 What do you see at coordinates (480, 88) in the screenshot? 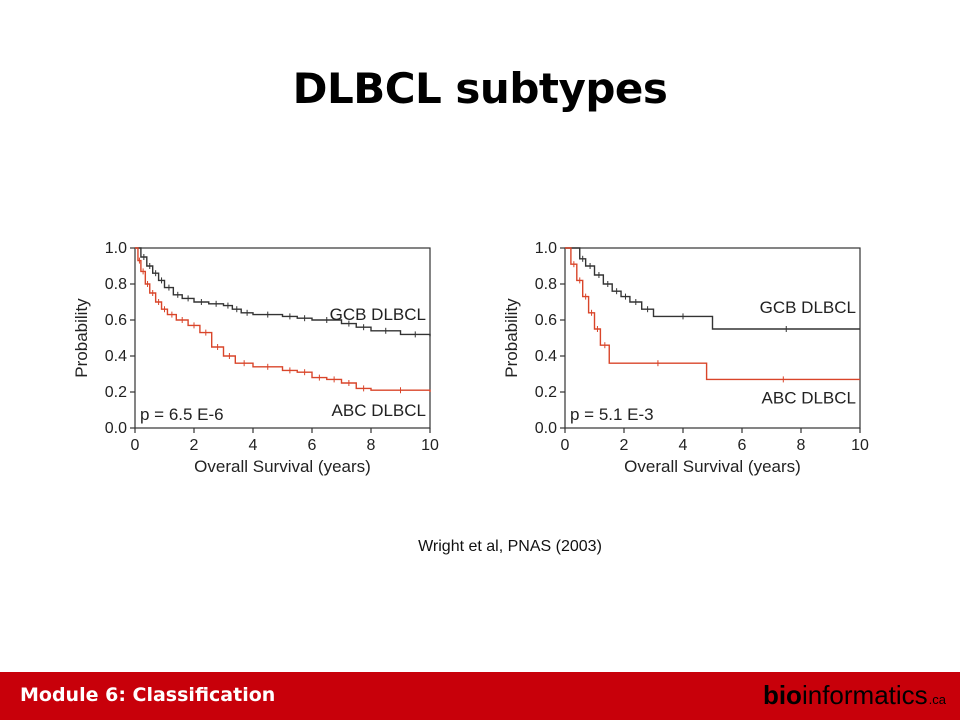
I see `slide-title: DLBCL subtypes` at bounding box center [480, 88].